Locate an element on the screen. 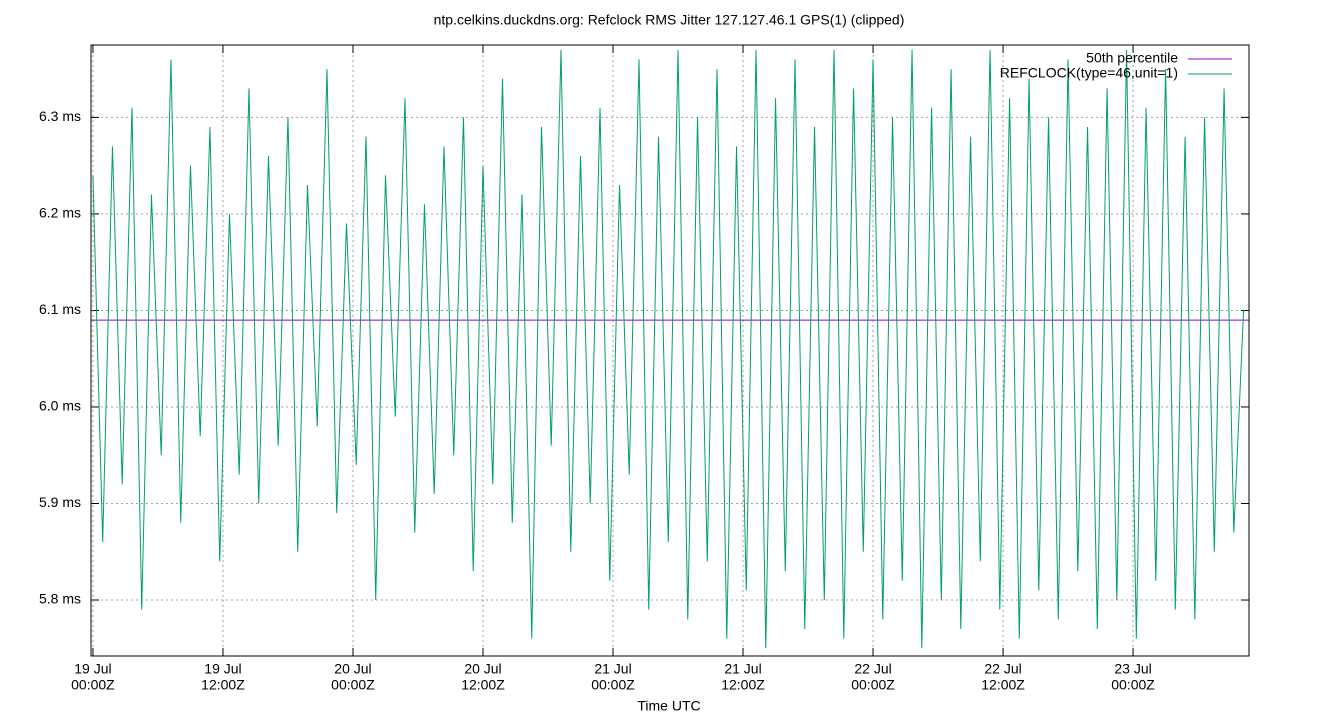  x-axis-label: Time UTC is located at coordinates (668, 706).